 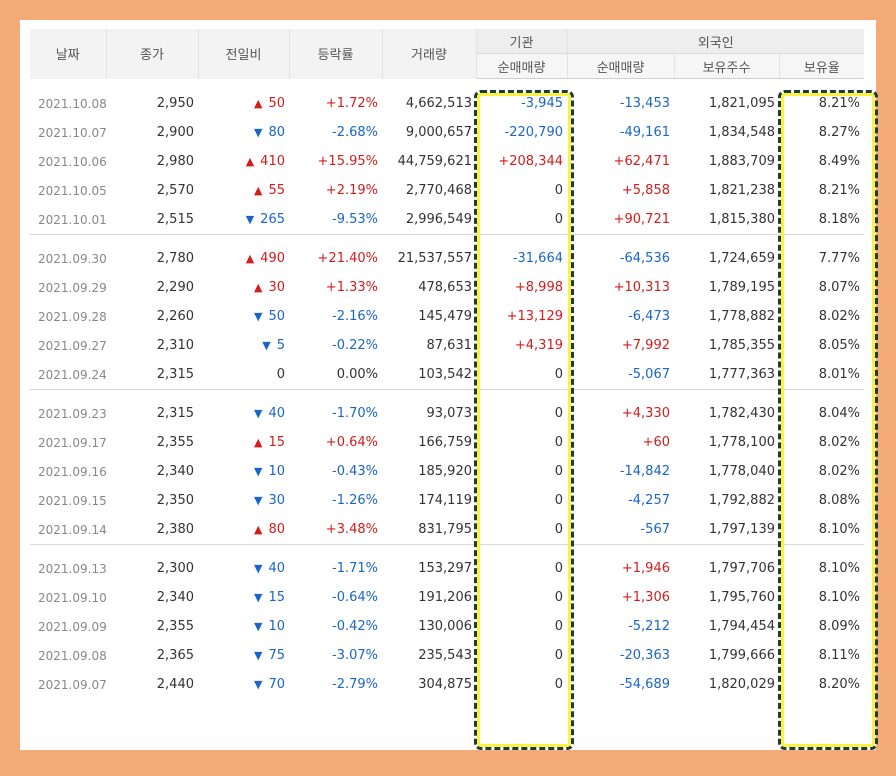 What do you see at coordinates (641, 219) in the screenshot?
I see `foreign-net-cell-value: +90,721` at bounding box center [641, 219].